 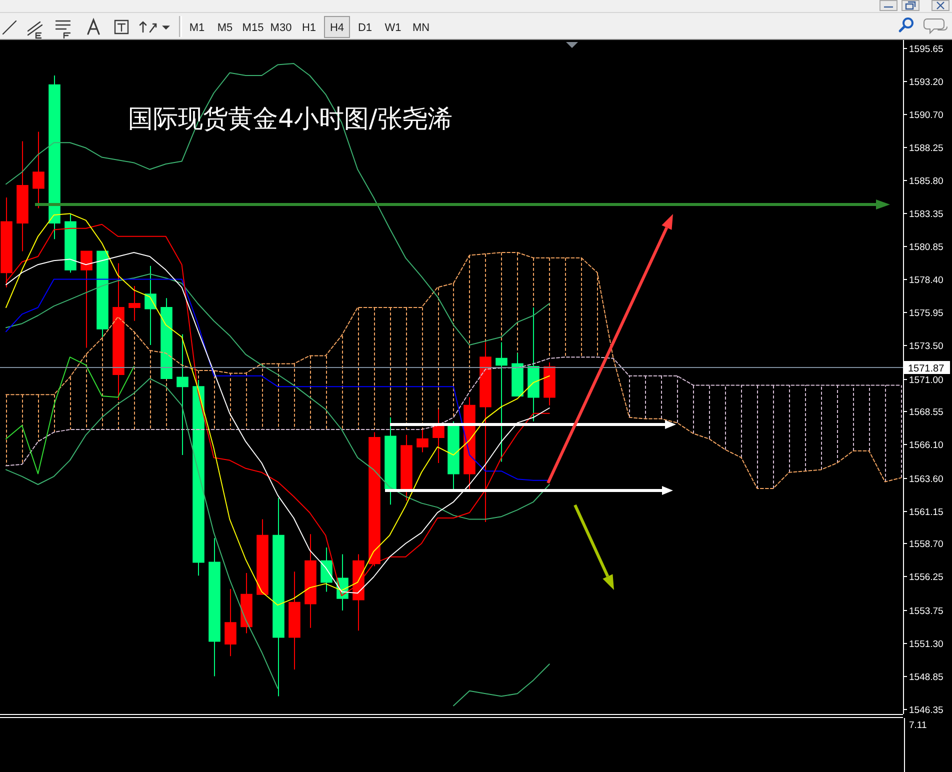 I want to click on y-tick-label: 1563.60, so click(x=926, y=479).